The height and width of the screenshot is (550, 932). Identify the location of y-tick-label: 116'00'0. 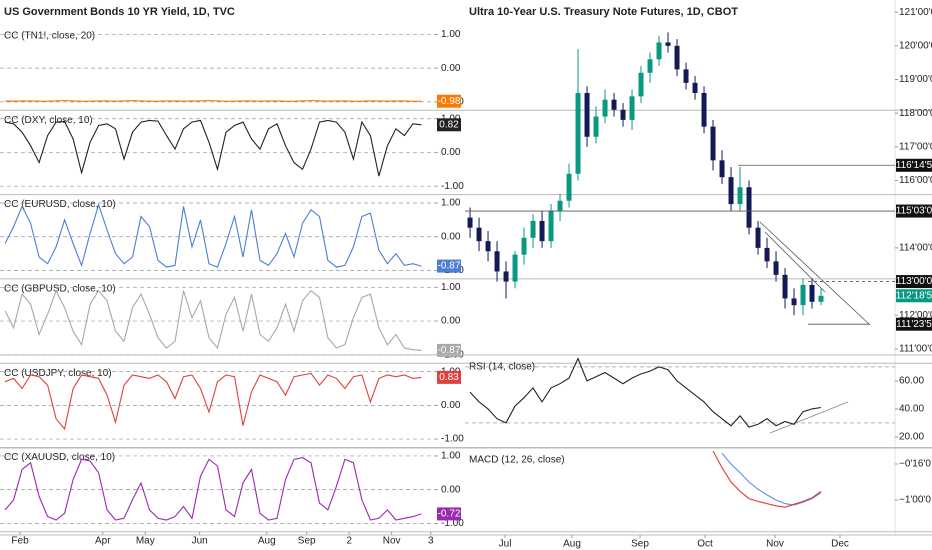
(915, 180).